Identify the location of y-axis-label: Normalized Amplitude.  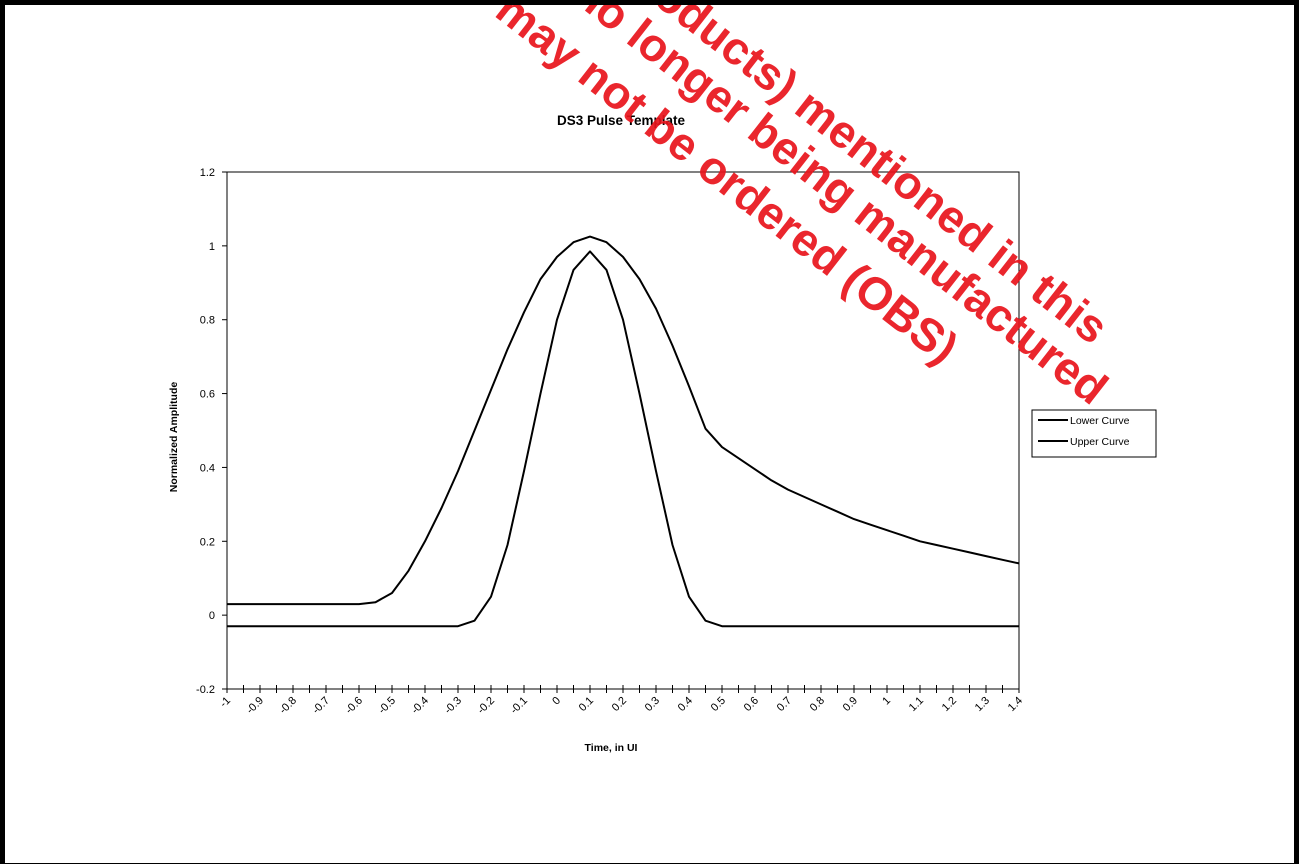
(174, 437).